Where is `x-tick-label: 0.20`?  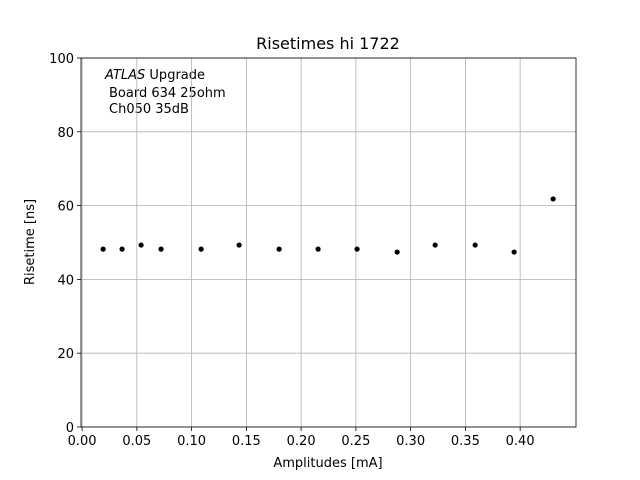 x-tick-label: 0.20 is located at coordinates (301, 441).